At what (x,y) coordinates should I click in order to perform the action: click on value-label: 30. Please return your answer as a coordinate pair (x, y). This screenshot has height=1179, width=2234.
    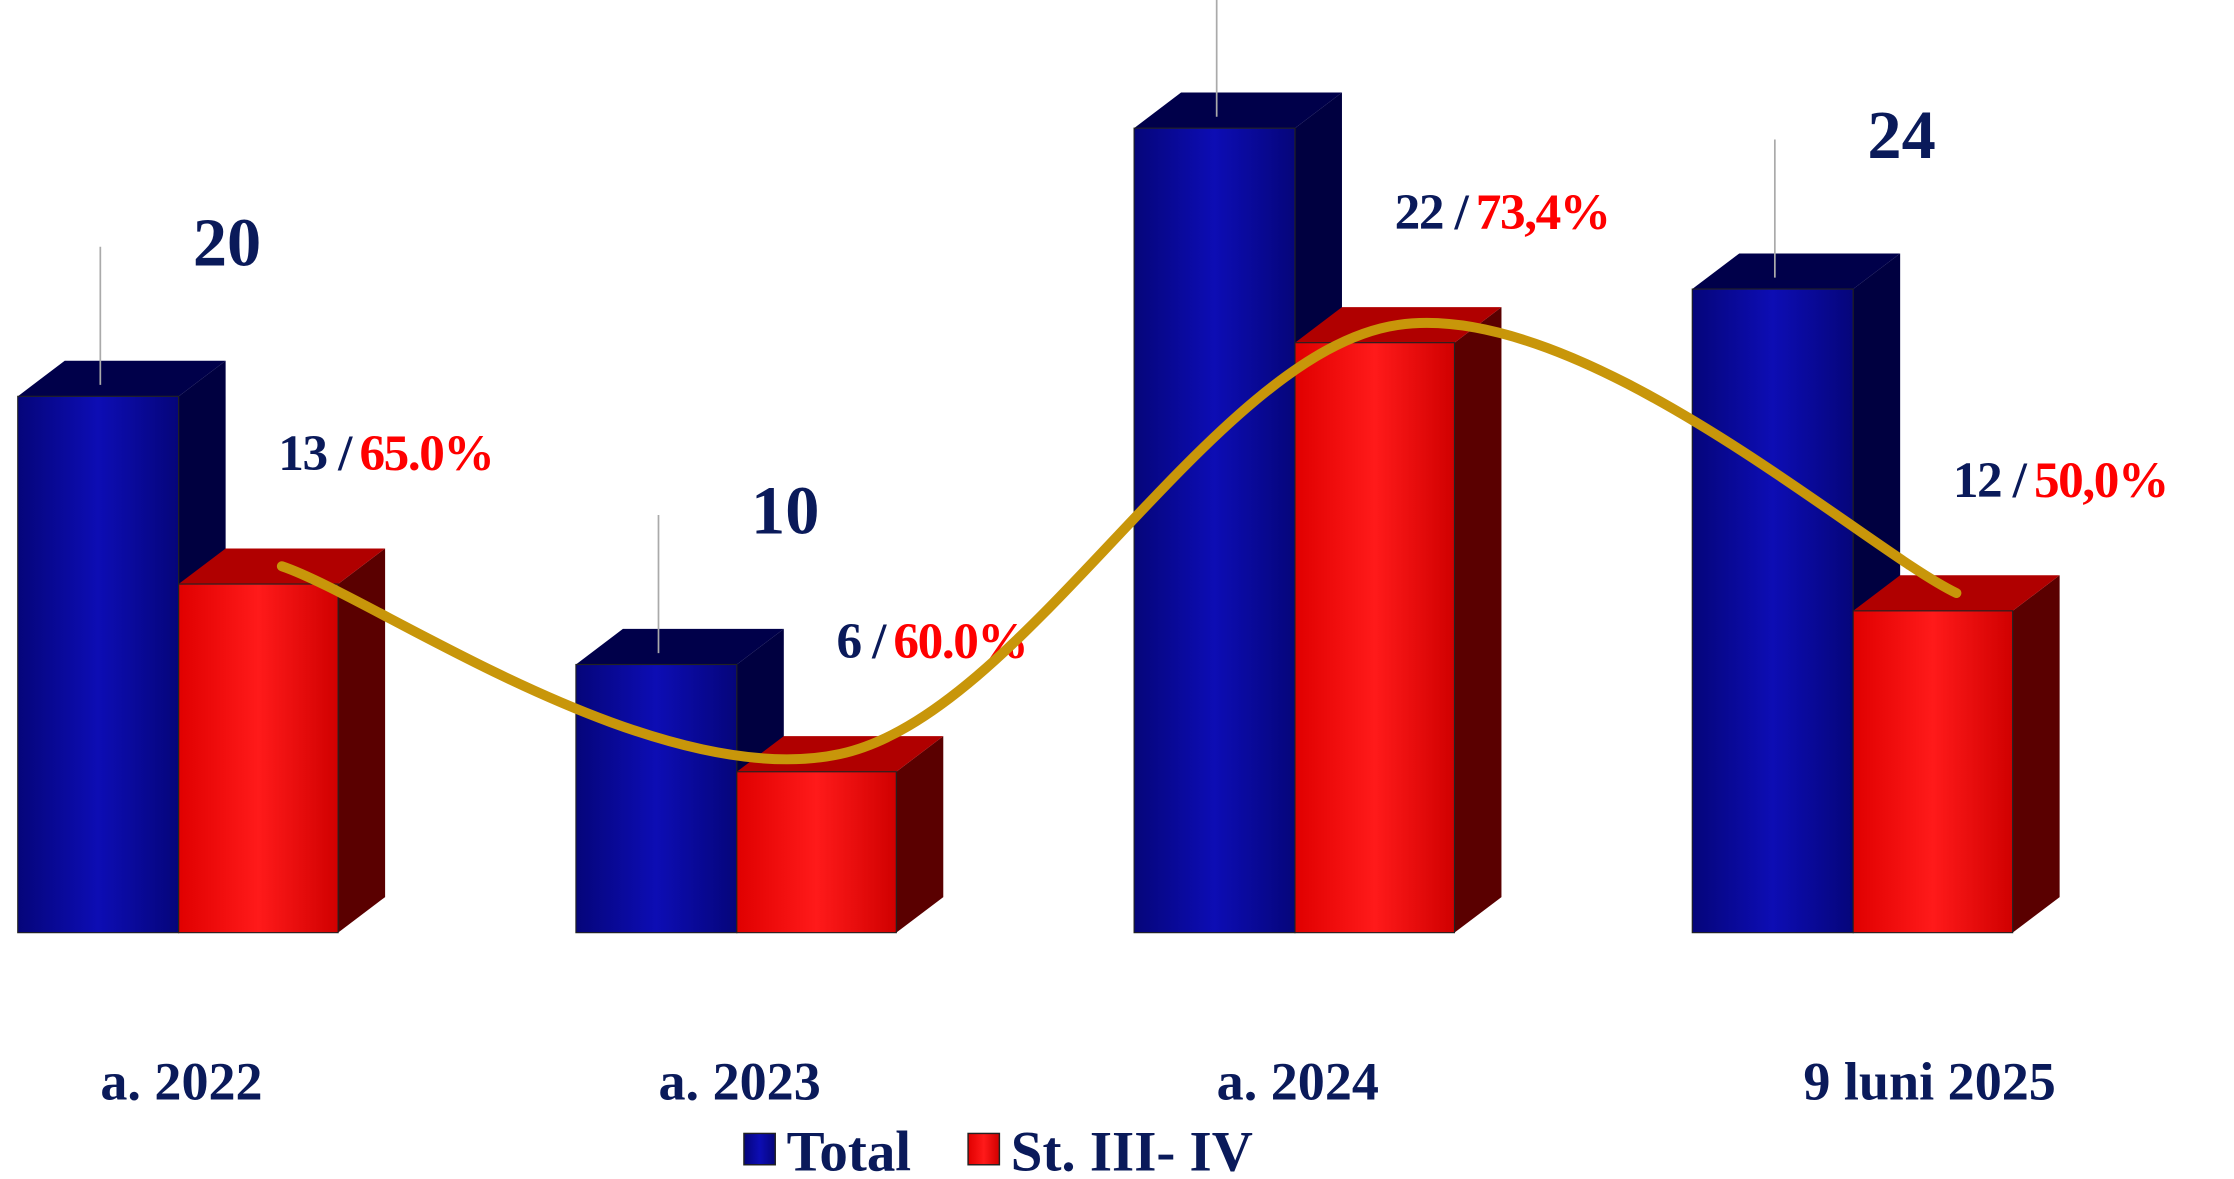
    Looking at the image, I should click on (1343, 6).